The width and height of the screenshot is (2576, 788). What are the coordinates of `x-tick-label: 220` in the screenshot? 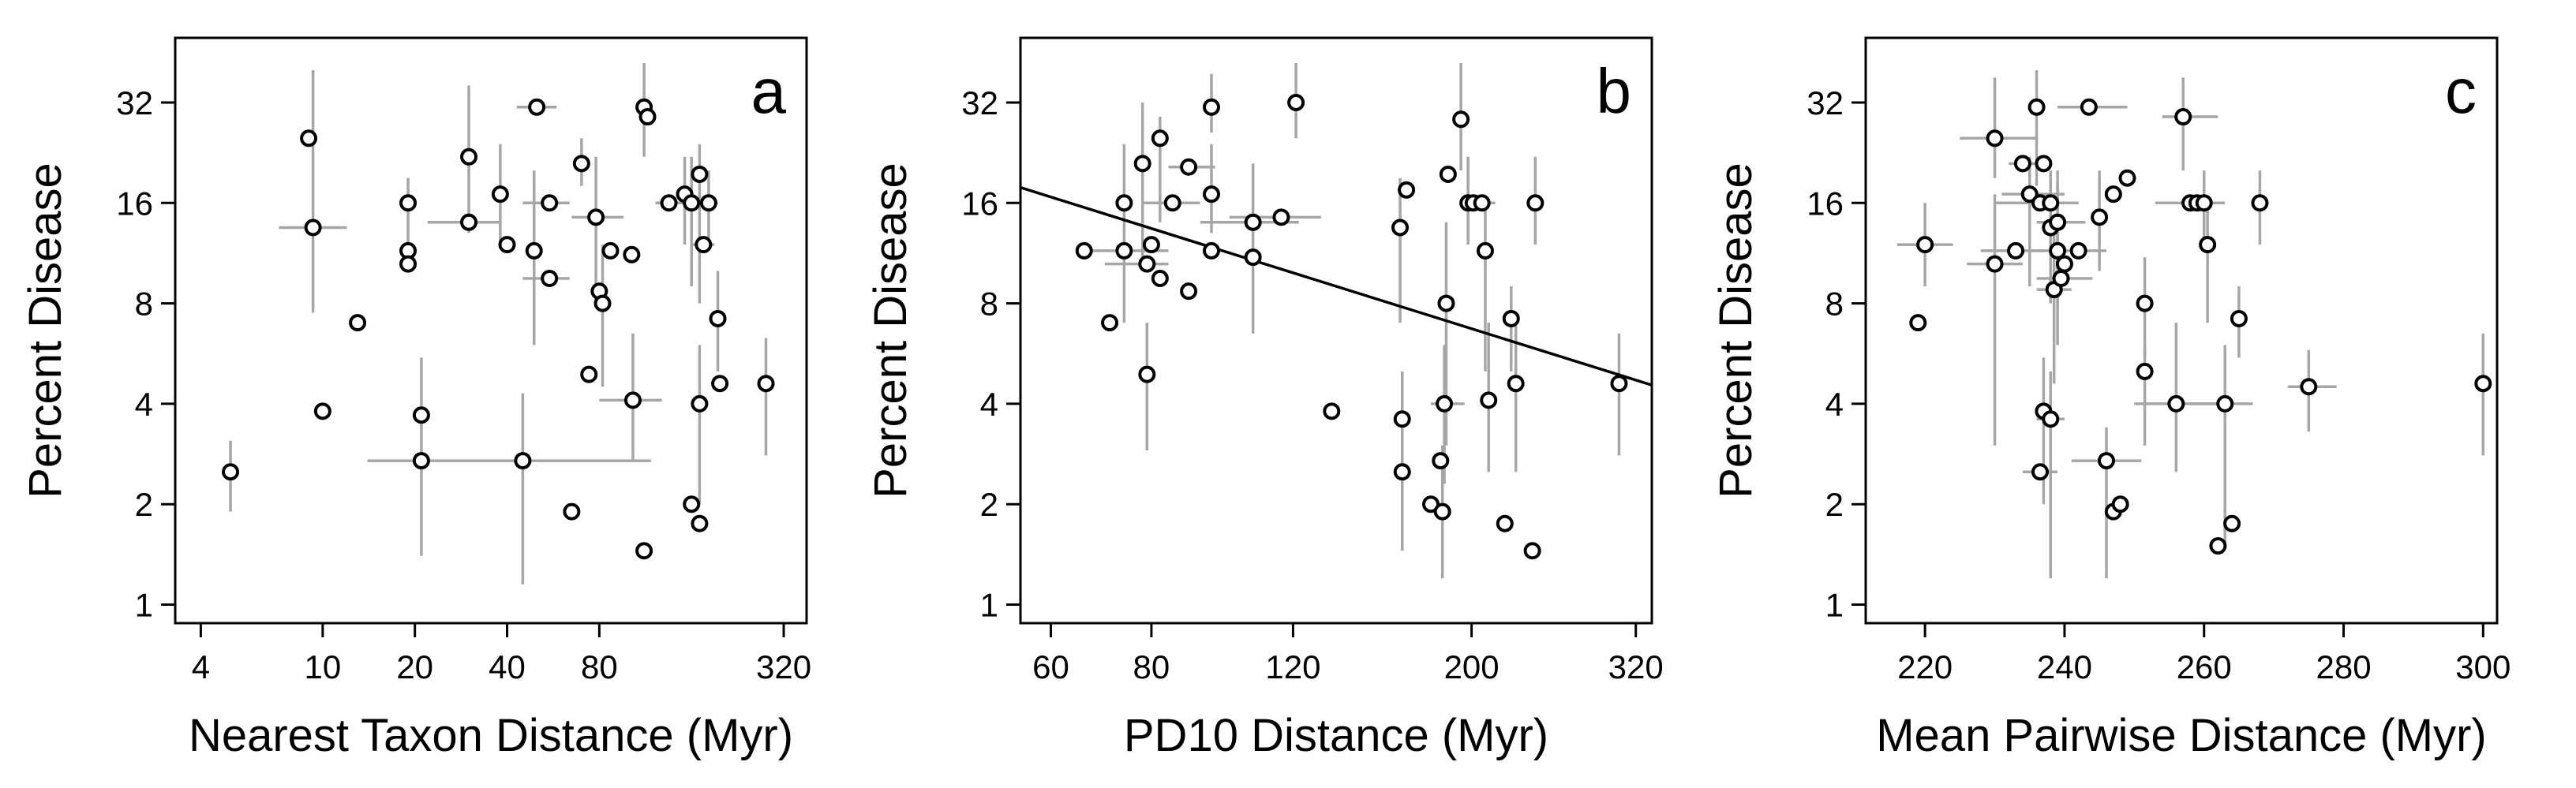 It's located at (1925, 666).